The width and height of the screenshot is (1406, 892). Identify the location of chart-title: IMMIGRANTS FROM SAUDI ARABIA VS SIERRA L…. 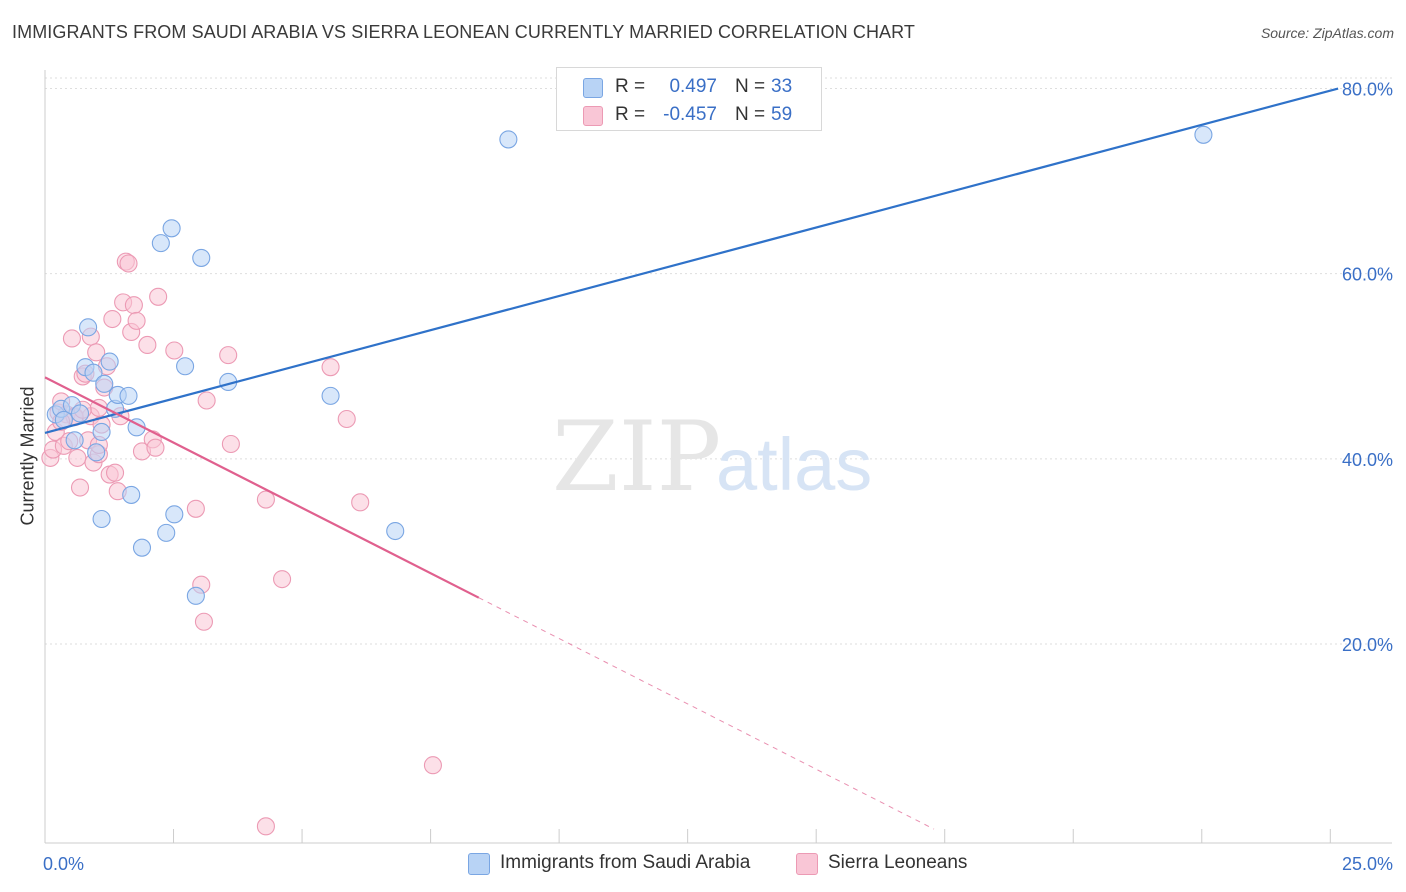
(464, 32).